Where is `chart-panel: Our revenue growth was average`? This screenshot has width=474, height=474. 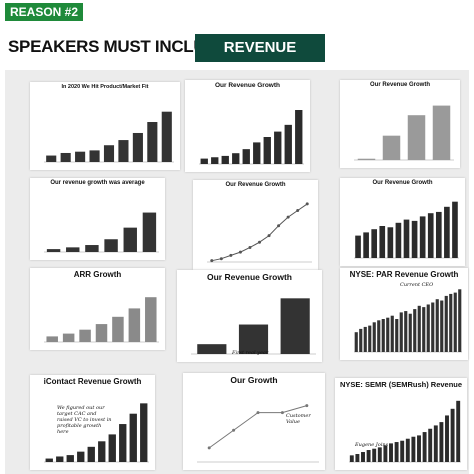 chart-panel: Our revenue growth was average is located at coordinates (97, 219).